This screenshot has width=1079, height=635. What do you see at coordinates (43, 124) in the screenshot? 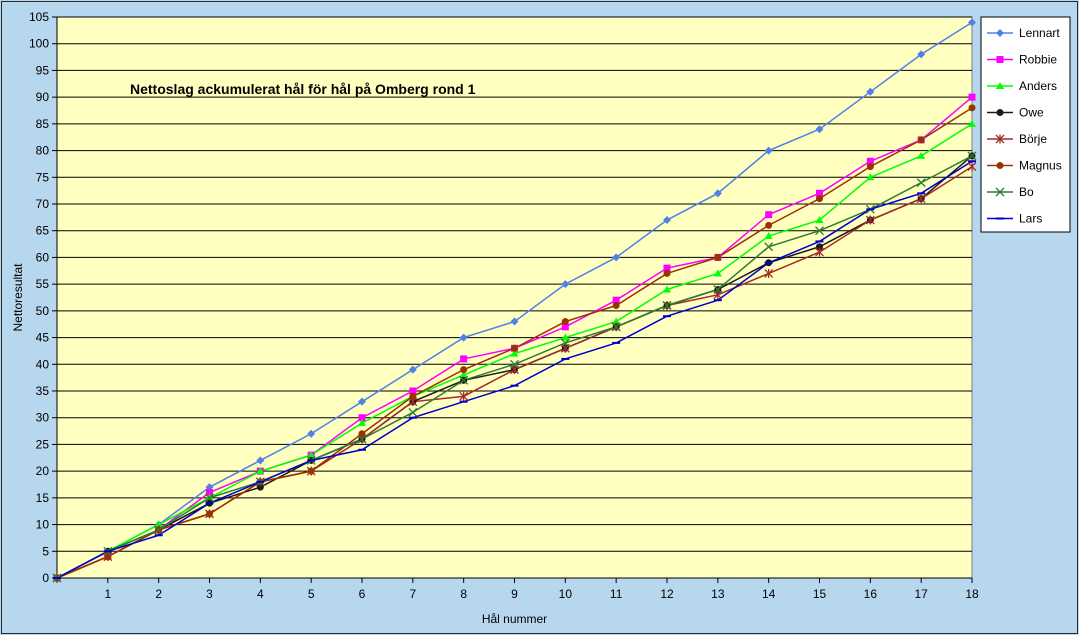
I see `y-tick-label: 85` at bounding box center [43, 124].